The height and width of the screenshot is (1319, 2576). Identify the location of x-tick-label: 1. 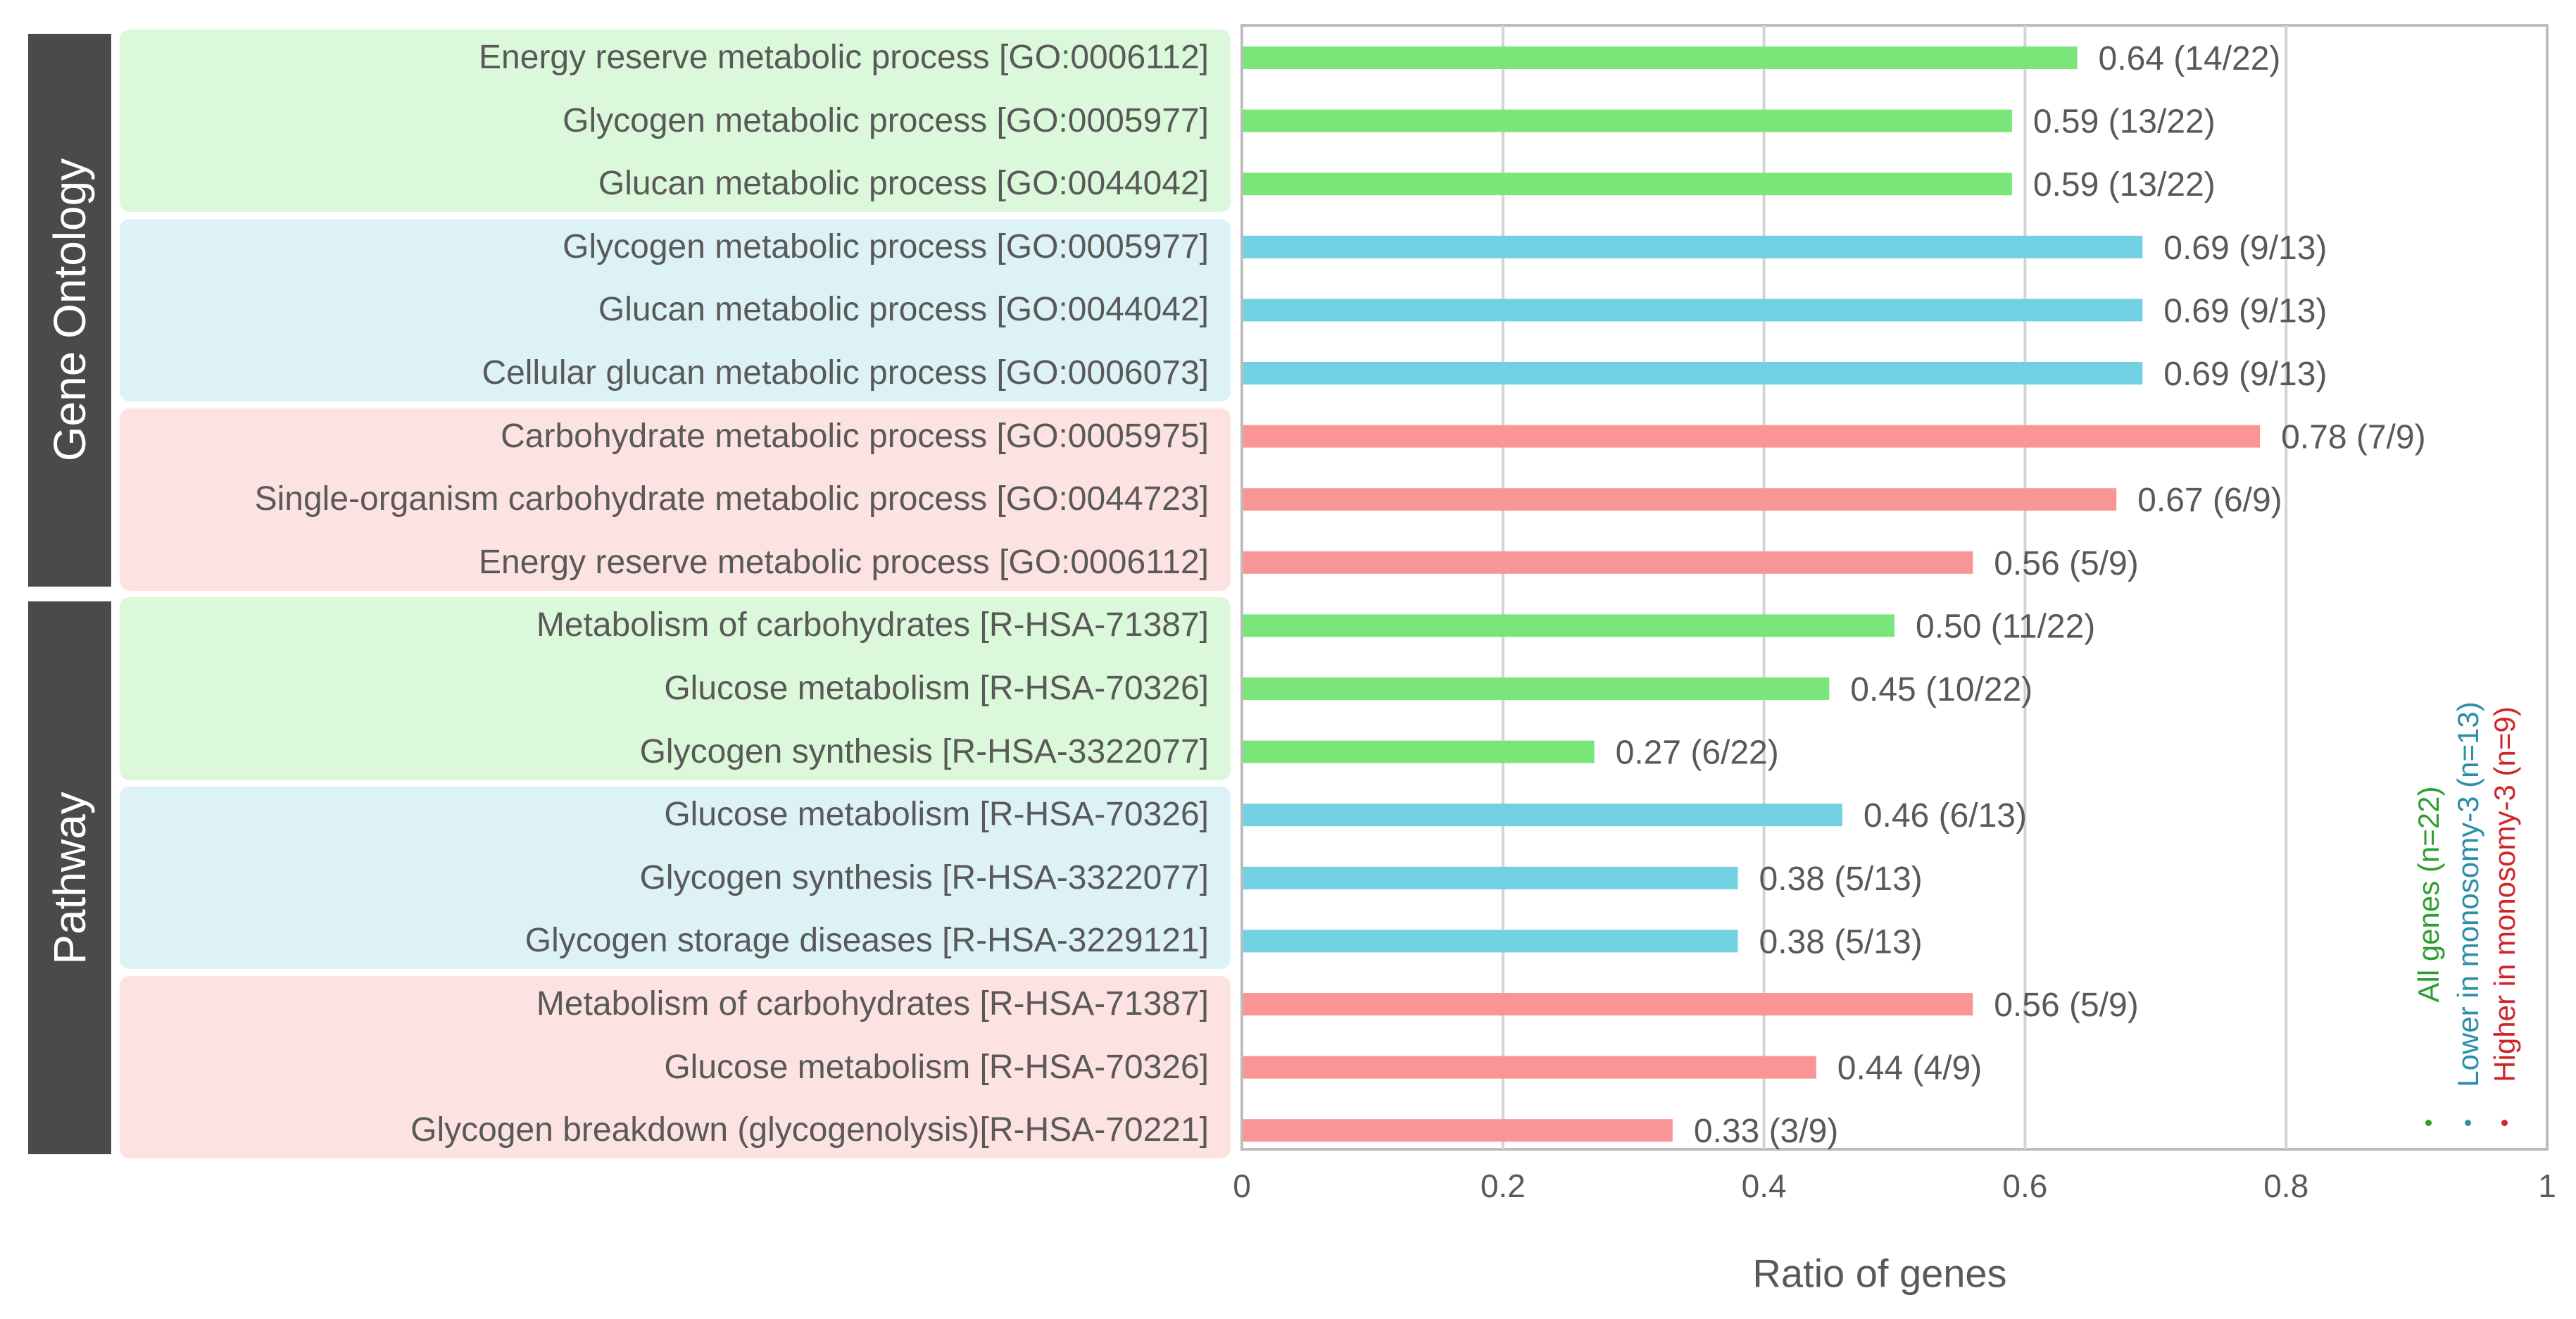
(2547, 1186).